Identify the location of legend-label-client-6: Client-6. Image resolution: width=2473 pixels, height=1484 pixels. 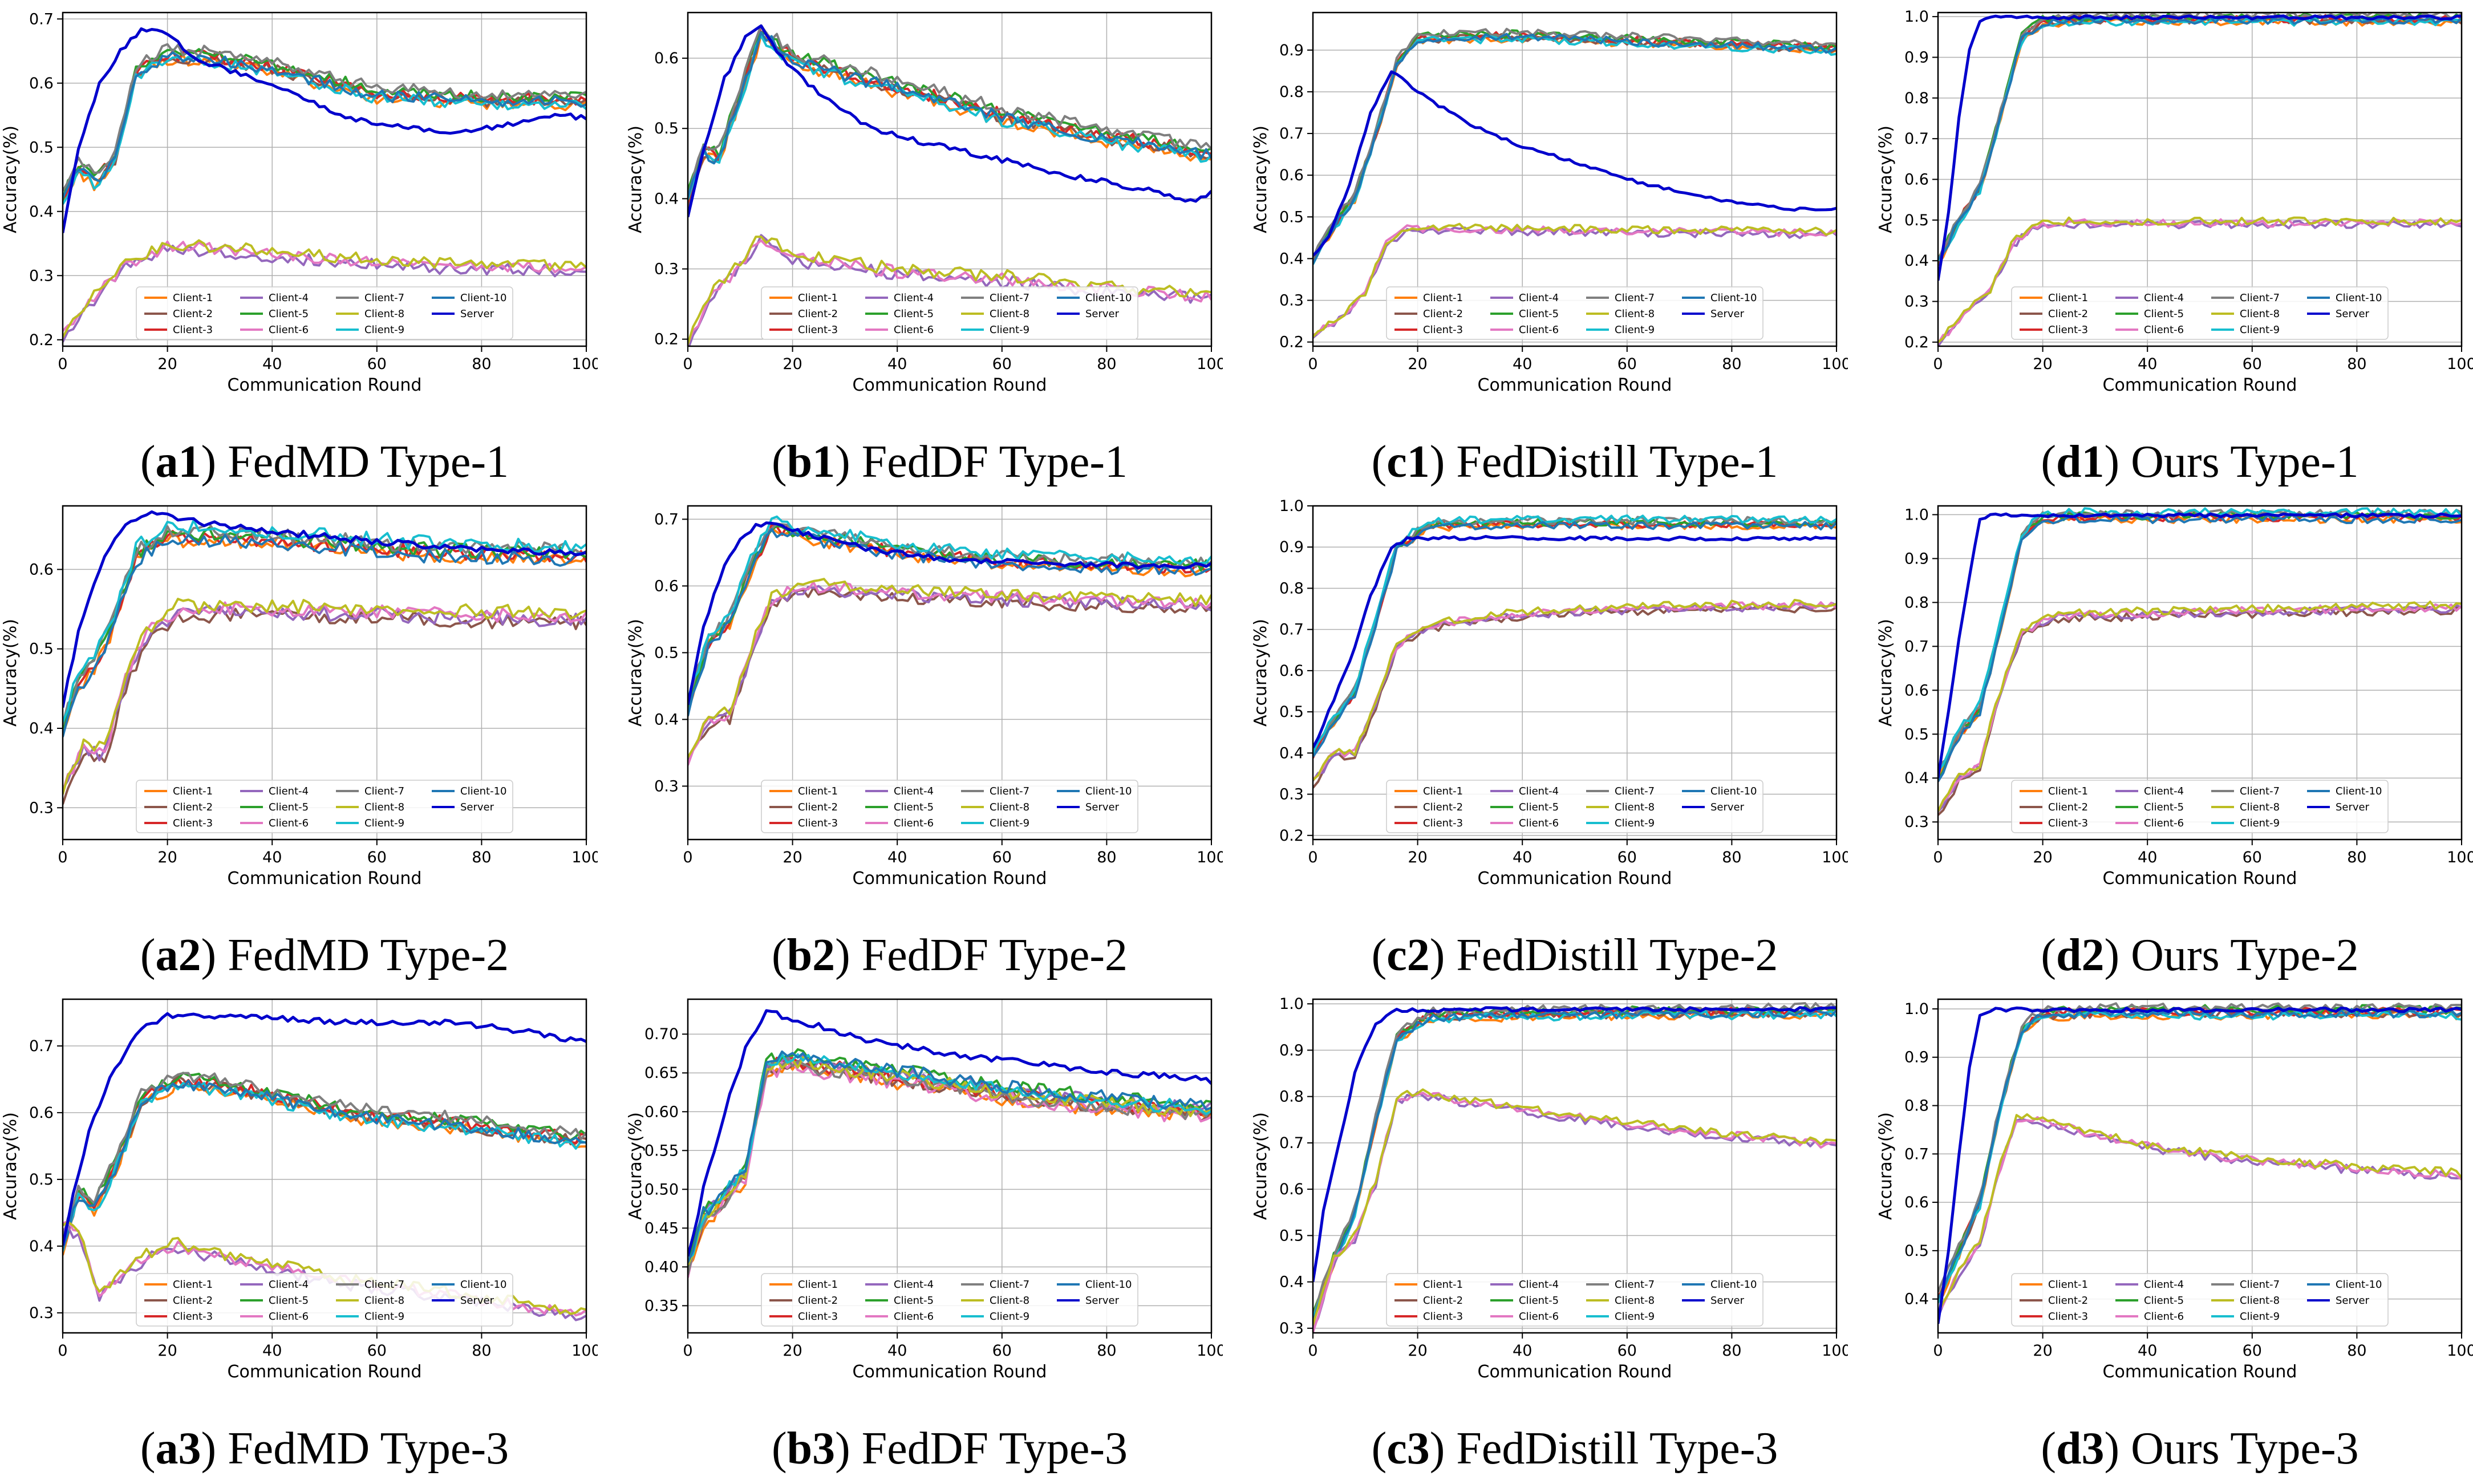
(1539, 823).